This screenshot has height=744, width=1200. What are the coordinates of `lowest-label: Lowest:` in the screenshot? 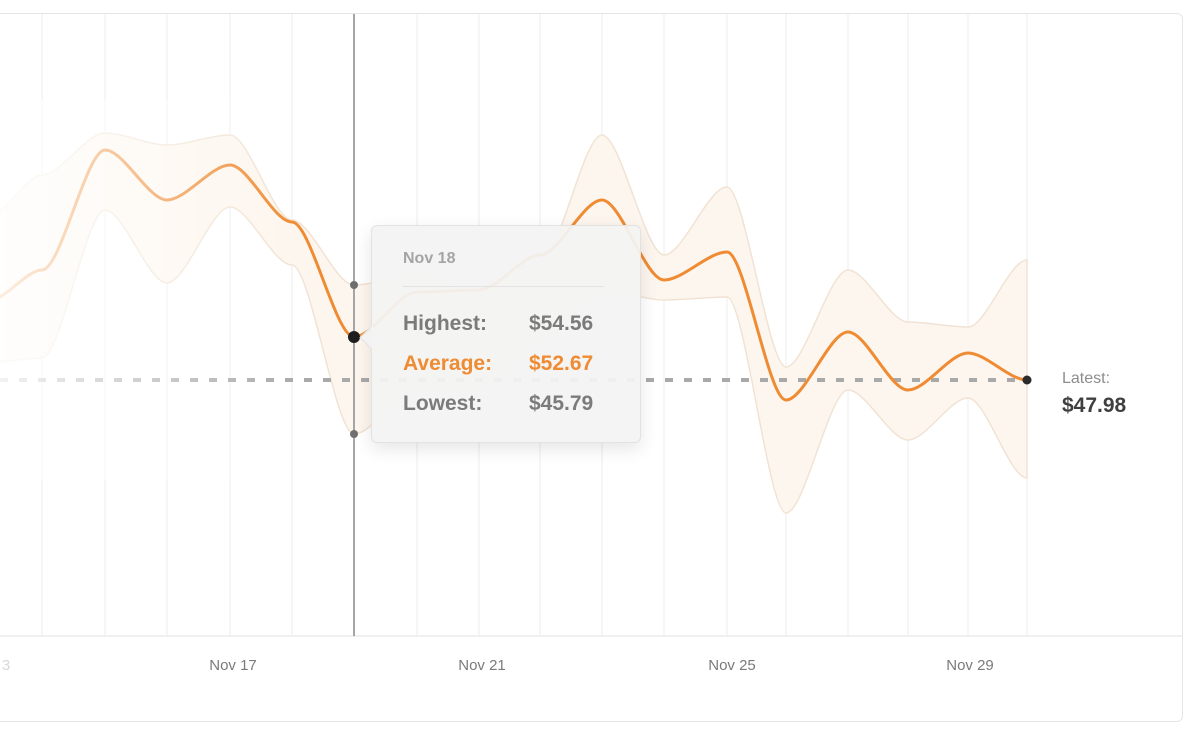 It's located at (443, 403).